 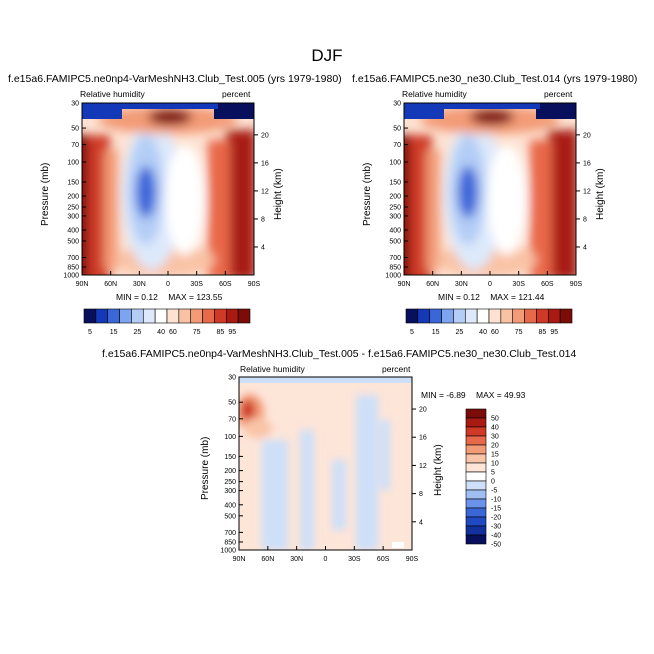 I want to click on panel3-ytick-label: 400, so click(x=230, y=505).